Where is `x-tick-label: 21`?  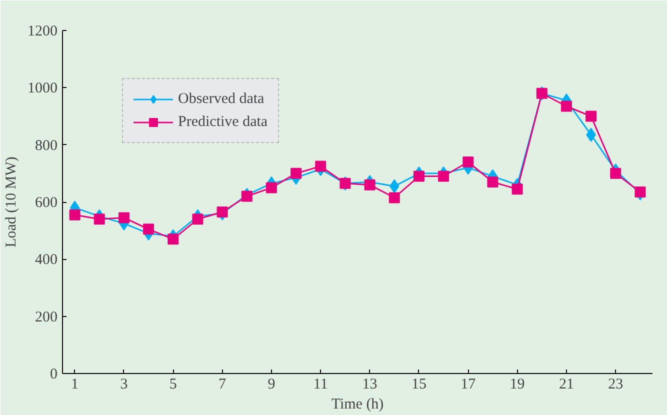
x-tick-label: 21 is located at coordinates (566, 384).